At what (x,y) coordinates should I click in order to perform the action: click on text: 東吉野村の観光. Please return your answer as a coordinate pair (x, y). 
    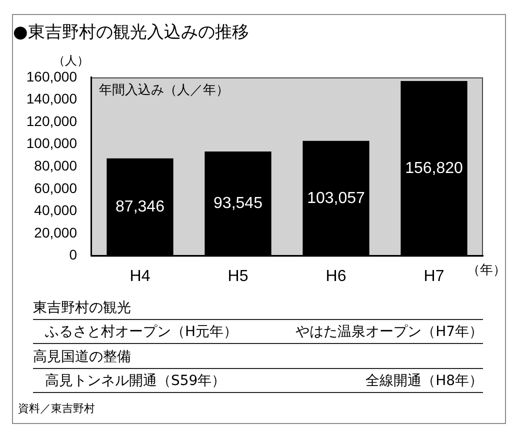
    Looking at the image, I should click on (258, 307).